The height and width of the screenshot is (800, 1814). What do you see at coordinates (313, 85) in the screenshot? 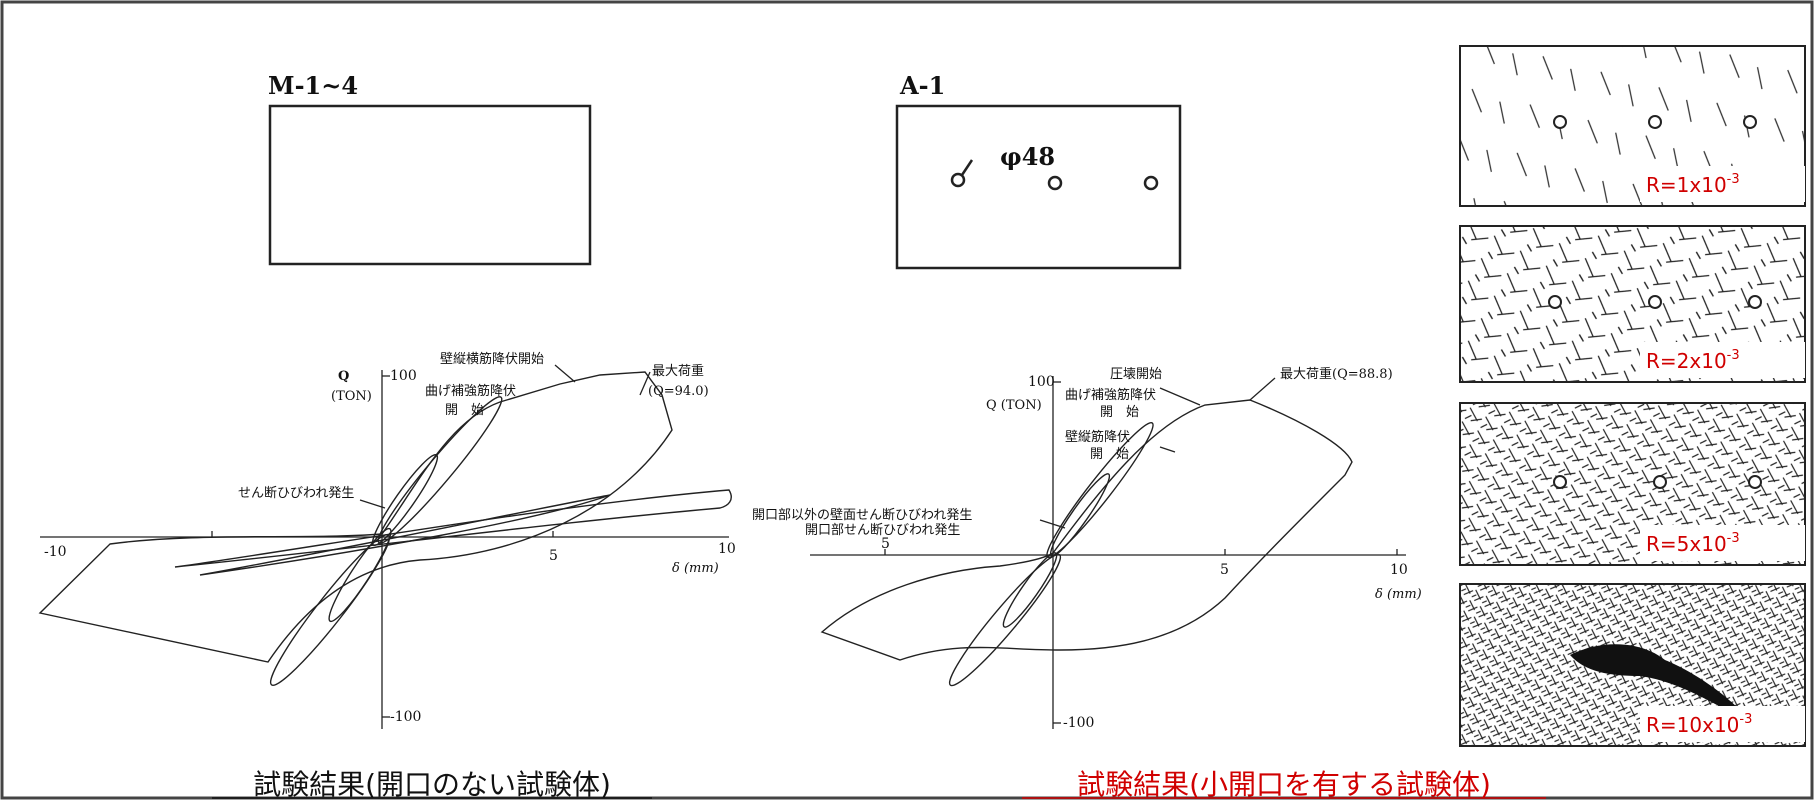
I see `specimen-label: M-1~4` at bounding box center [313, 85].